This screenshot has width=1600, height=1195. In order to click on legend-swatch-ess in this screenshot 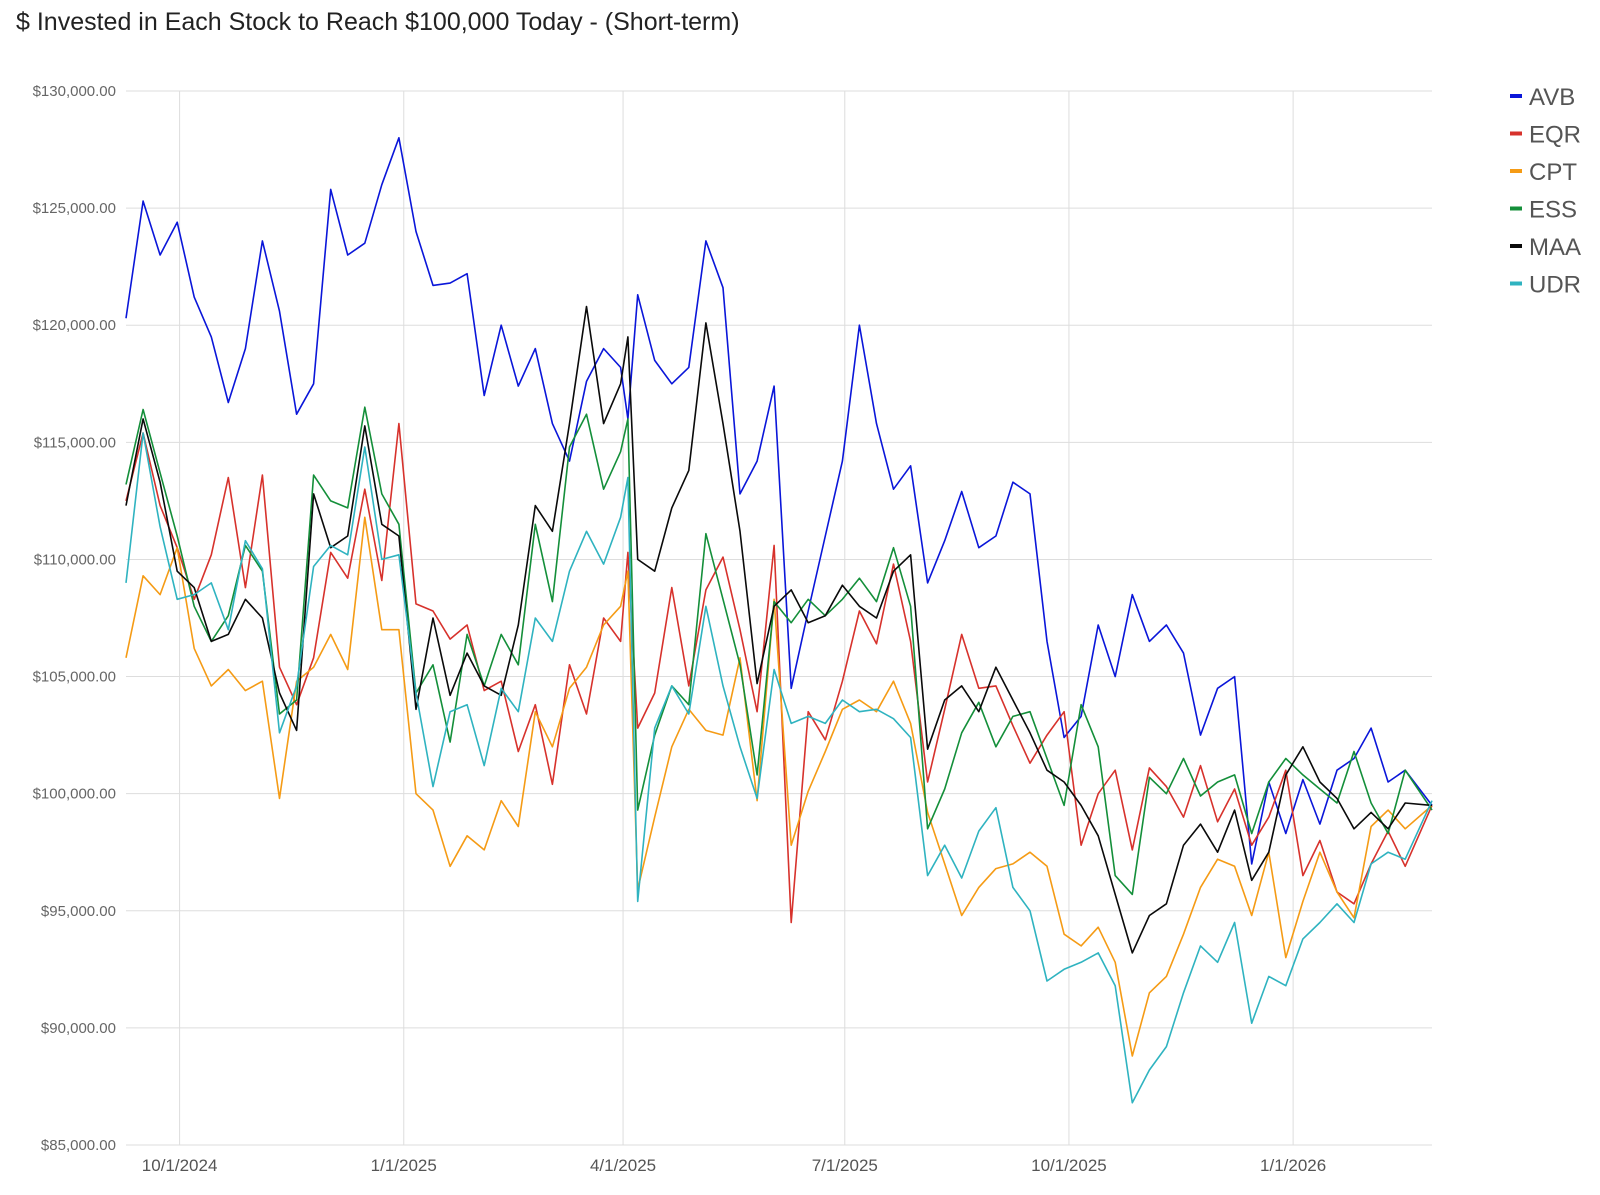, I will do `click(1516, 208)`.